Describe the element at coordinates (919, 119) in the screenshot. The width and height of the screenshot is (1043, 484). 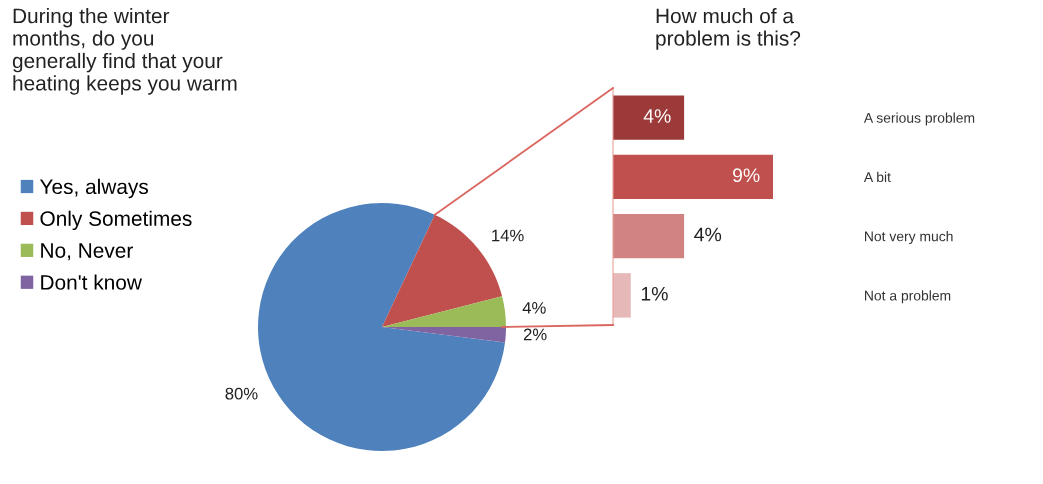
I see `y-tick-label: A serious problem` at that location.